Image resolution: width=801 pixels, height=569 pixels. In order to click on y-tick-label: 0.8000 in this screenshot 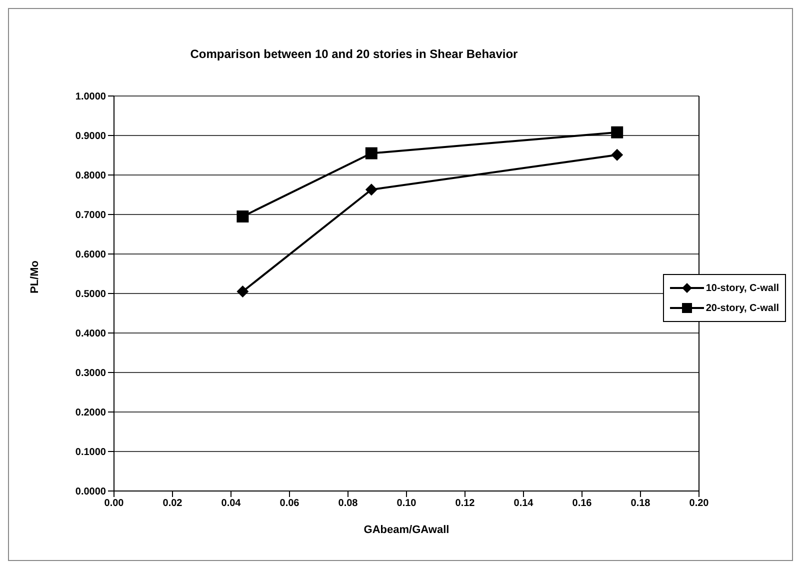, I will do `click(90, 176)`.